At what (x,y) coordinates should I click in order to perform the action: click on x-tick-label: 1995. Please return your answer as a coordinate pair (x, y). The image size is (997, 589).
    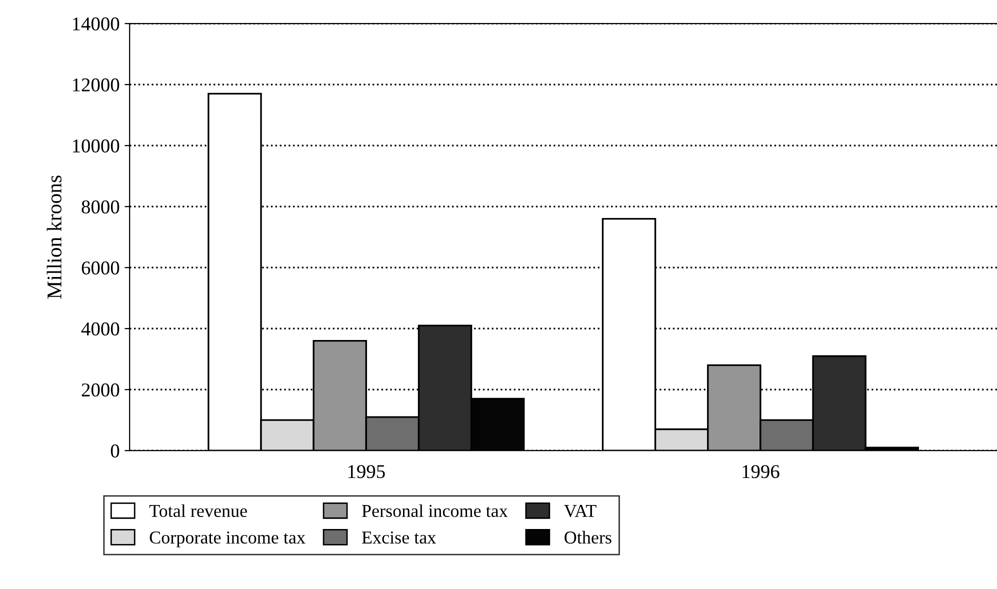
    Looking at the image, I should click on (366, 471).